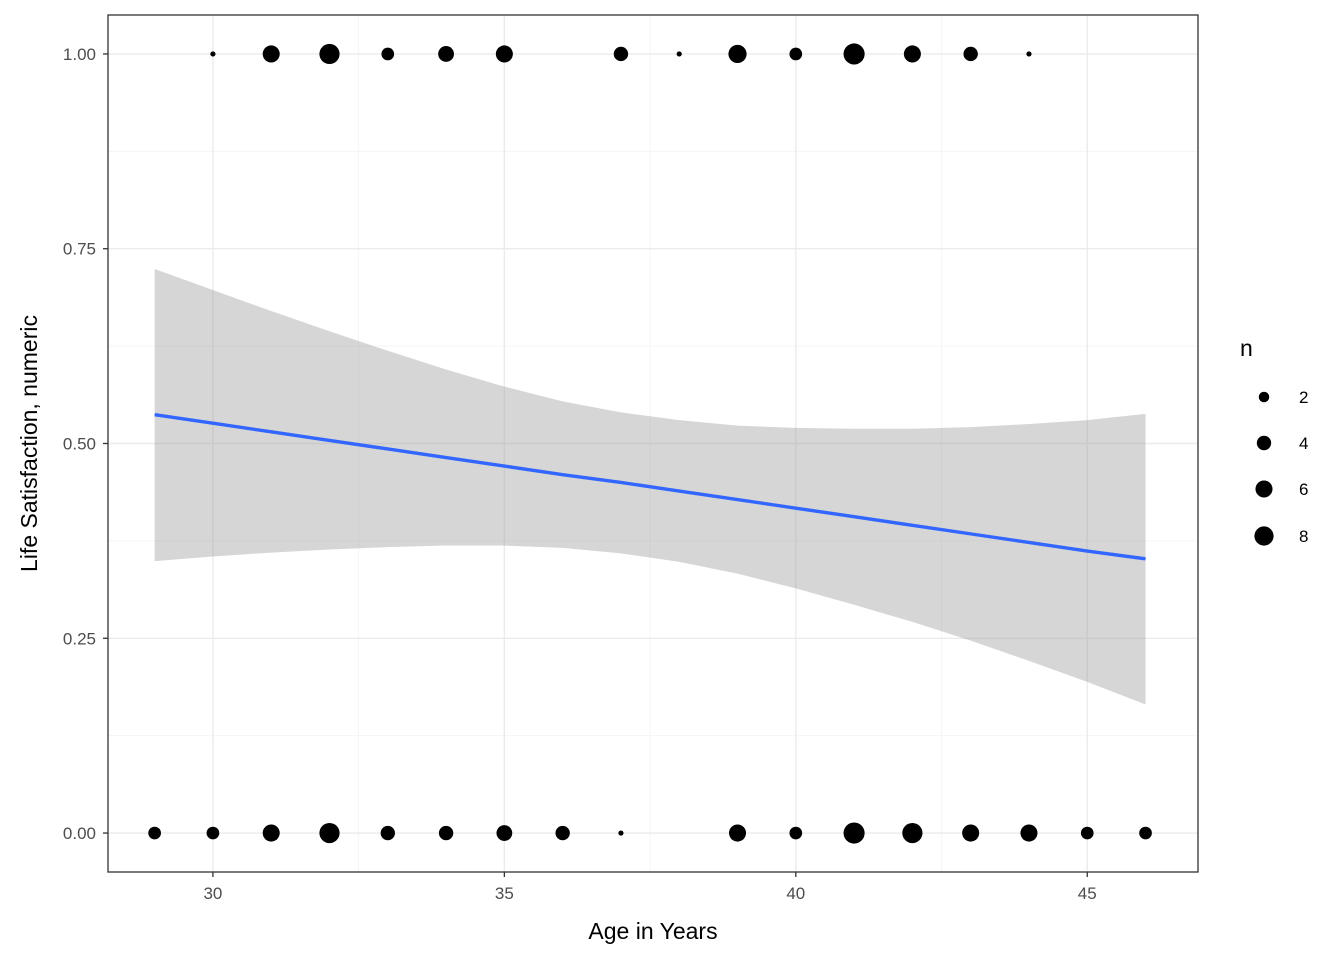 The width and height of the screenshot is (1344, 960). I want to click on smooth-line, so click(650, 486).